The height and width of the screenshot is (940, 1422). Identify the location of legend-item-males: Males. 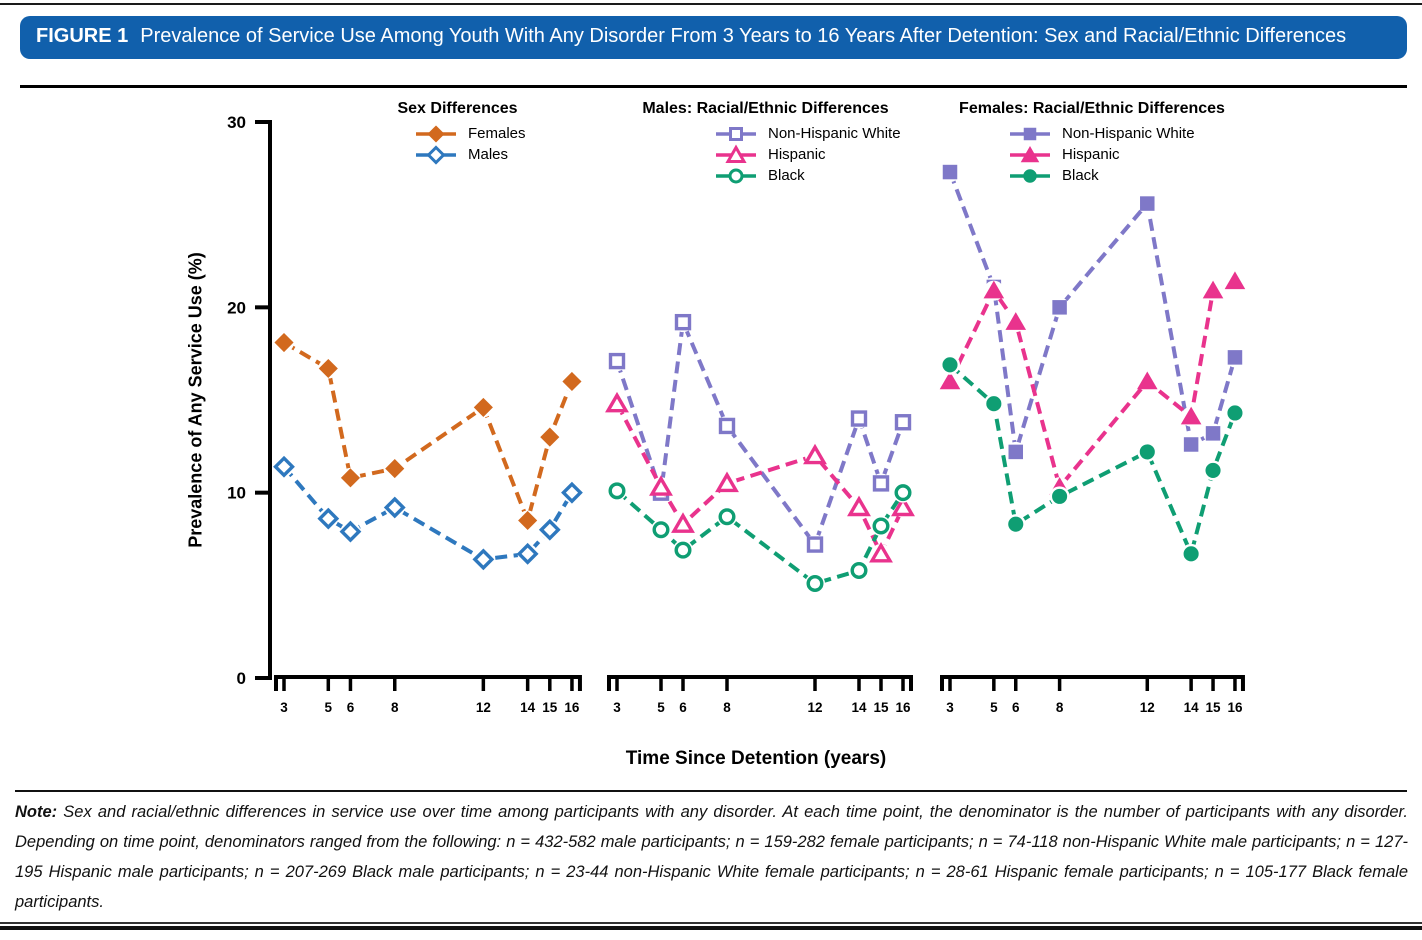
(486, 154).